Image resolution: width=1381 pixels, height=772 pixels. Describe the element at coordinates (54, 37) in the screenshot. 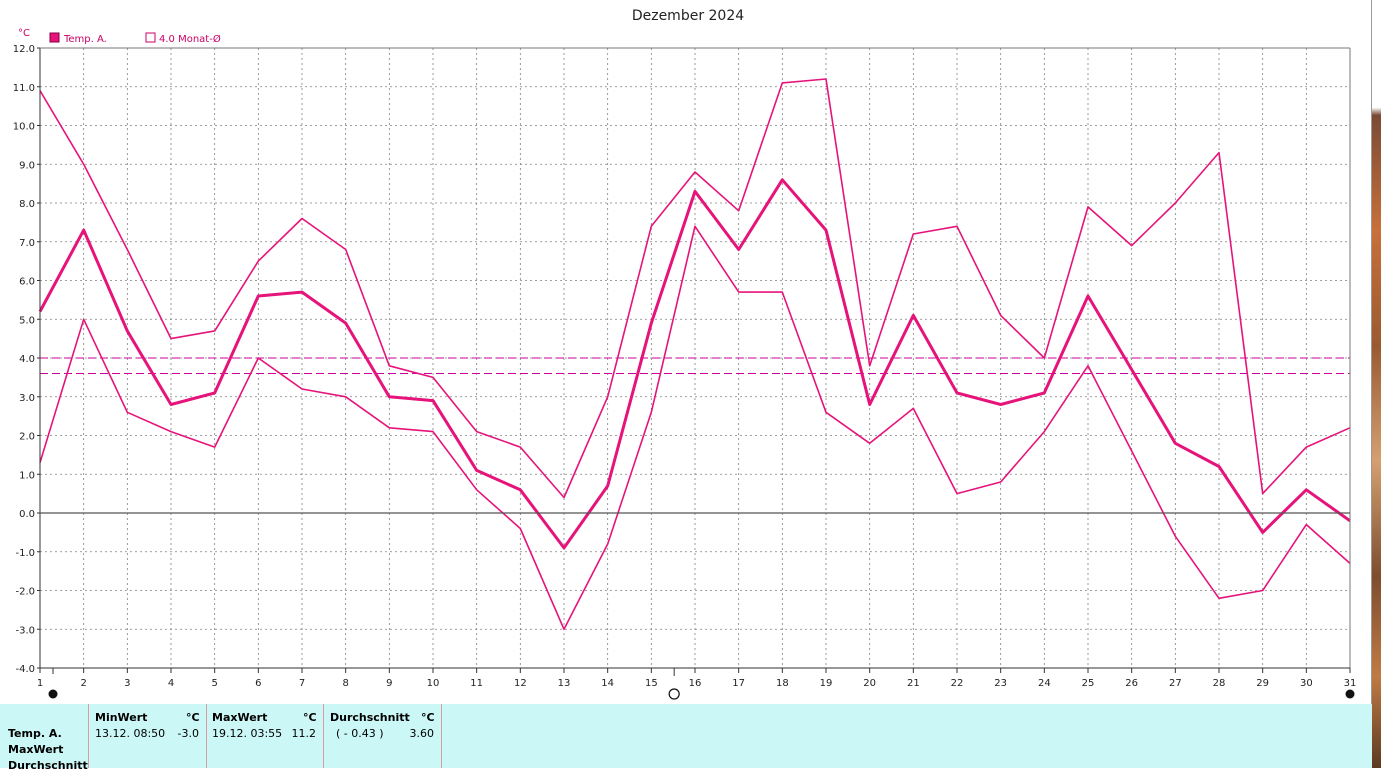

I see `legend-swatch-temp` at that location.